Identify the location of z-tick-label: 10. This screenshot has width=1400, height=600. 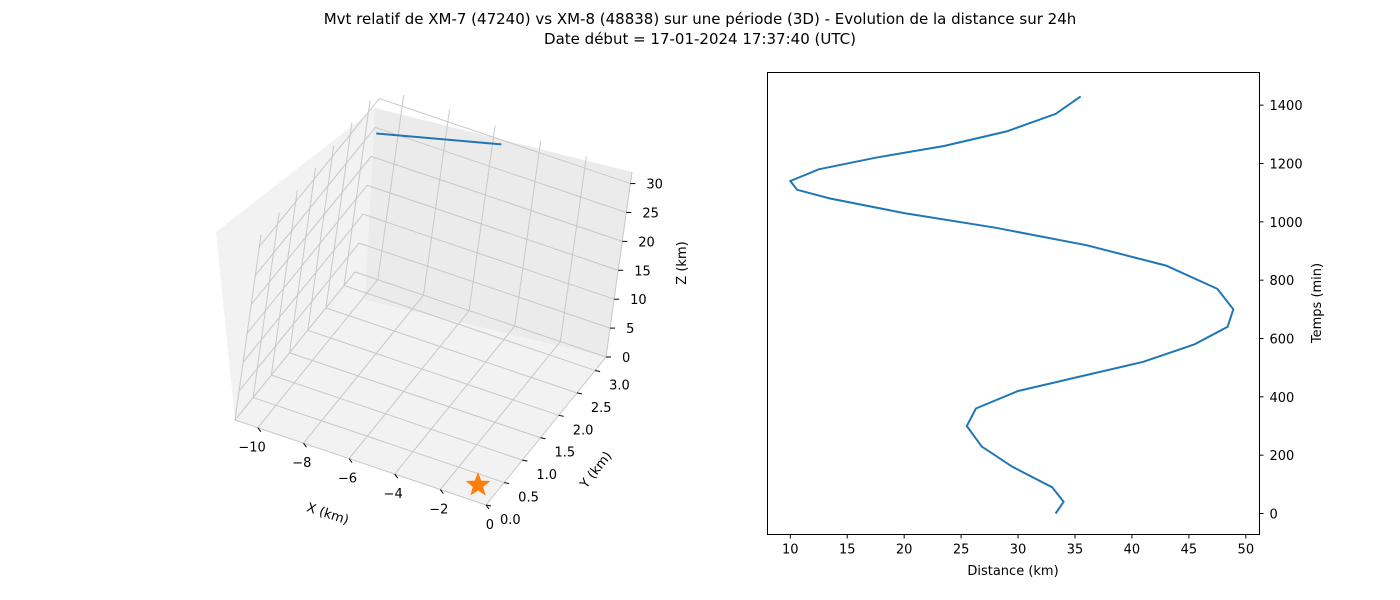
(638, 300).